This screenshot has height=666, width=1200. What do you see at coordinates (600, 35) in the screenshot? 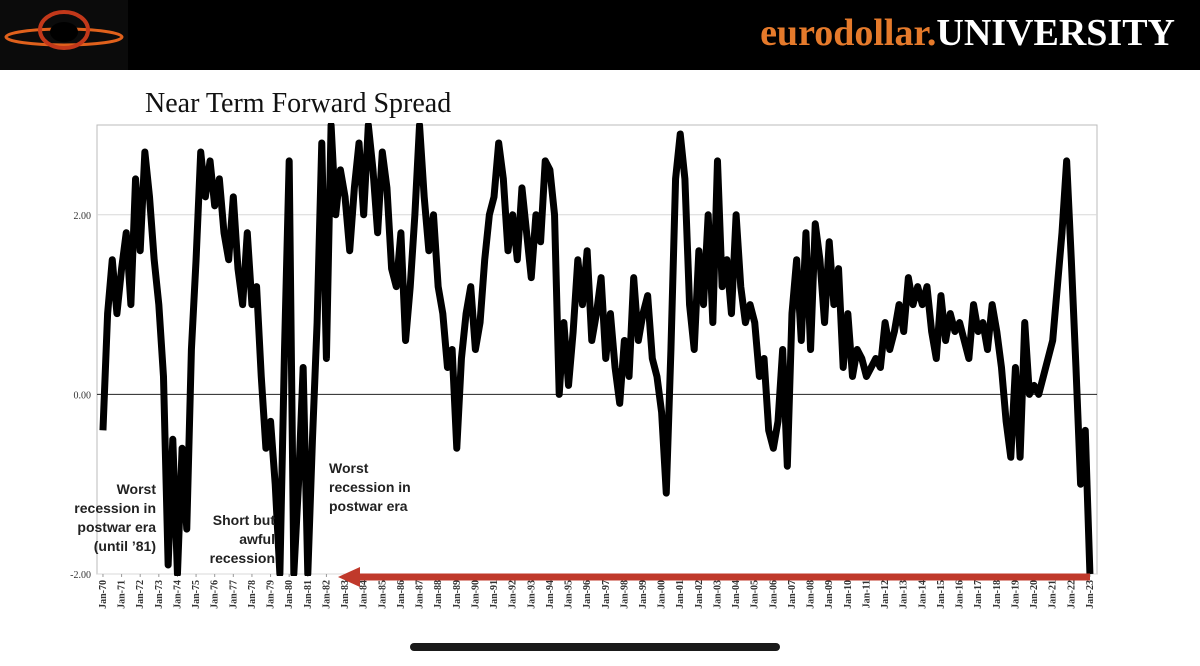
I see `header-band` at bounding box center [600, 35].